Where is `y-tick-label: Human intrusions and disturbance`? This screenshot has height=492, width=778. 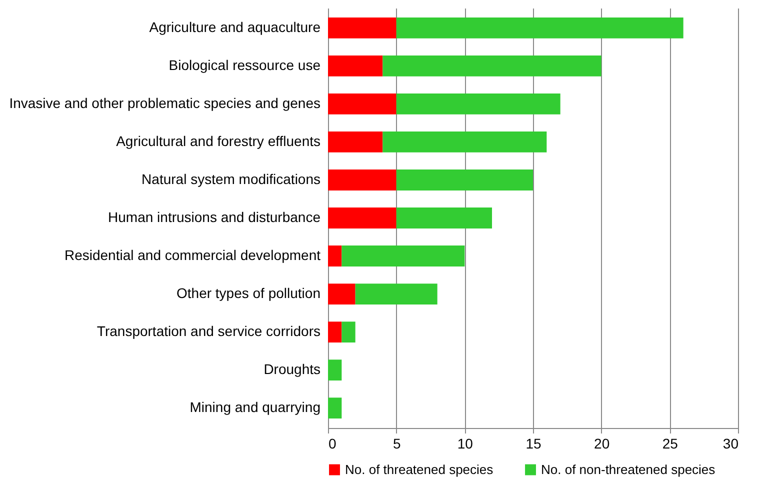
y-tick-label: Human intrusions and disturbance is located at coordinates (214, 217).